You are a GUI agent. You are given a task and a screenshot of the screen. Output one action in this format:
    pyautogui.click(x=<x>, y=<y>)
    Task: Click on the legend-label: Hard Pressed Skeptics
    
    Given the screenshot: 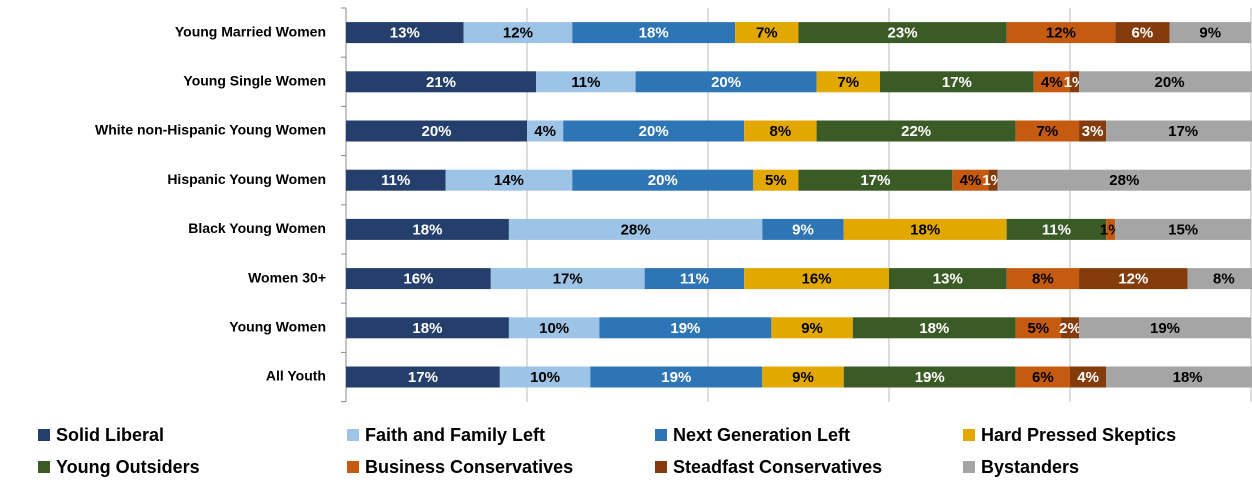 What is the action you would take?
    pyautogui.click(x=1078, y=435)
    